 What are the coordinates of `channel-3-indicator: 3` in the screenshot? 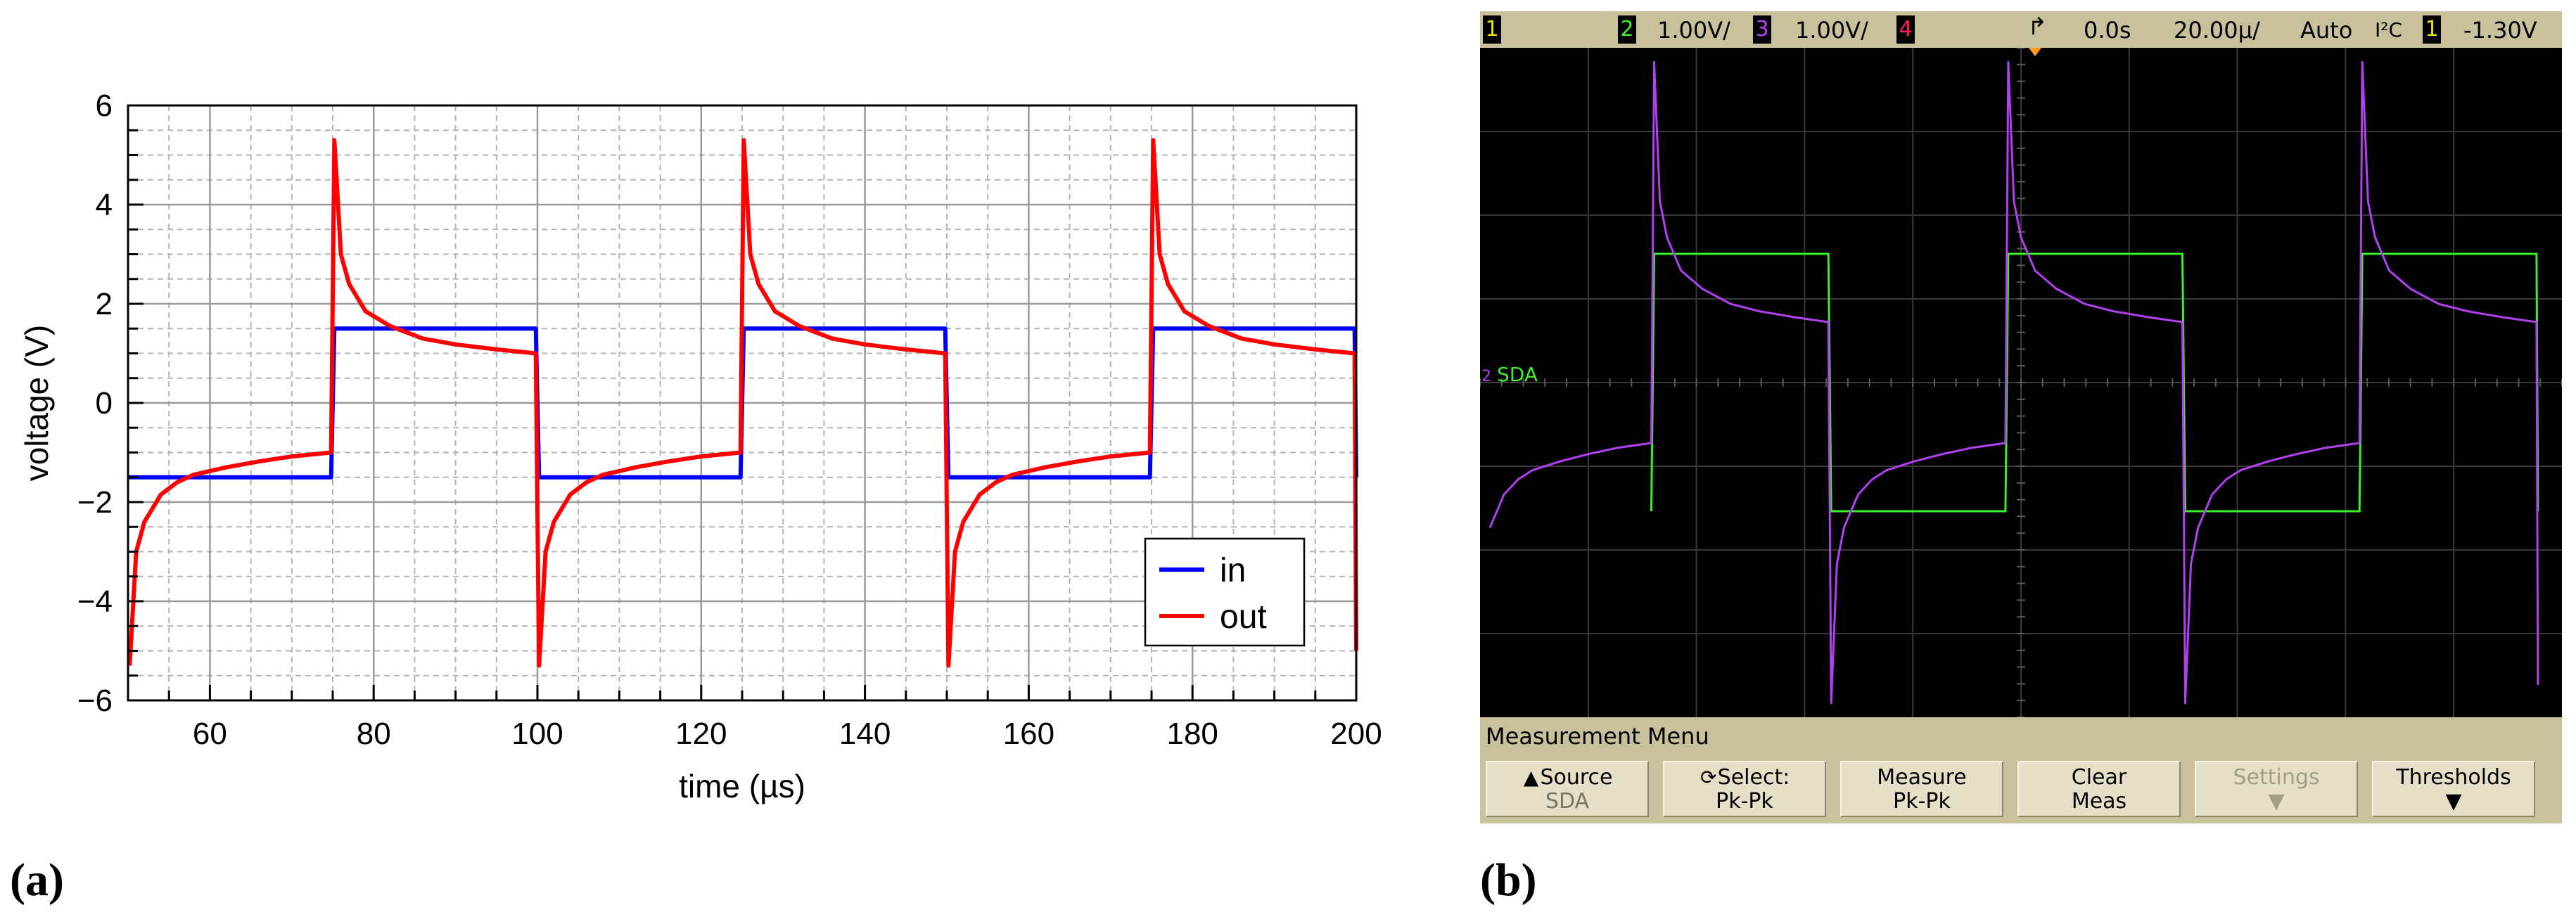 It's located at (1762, 29).